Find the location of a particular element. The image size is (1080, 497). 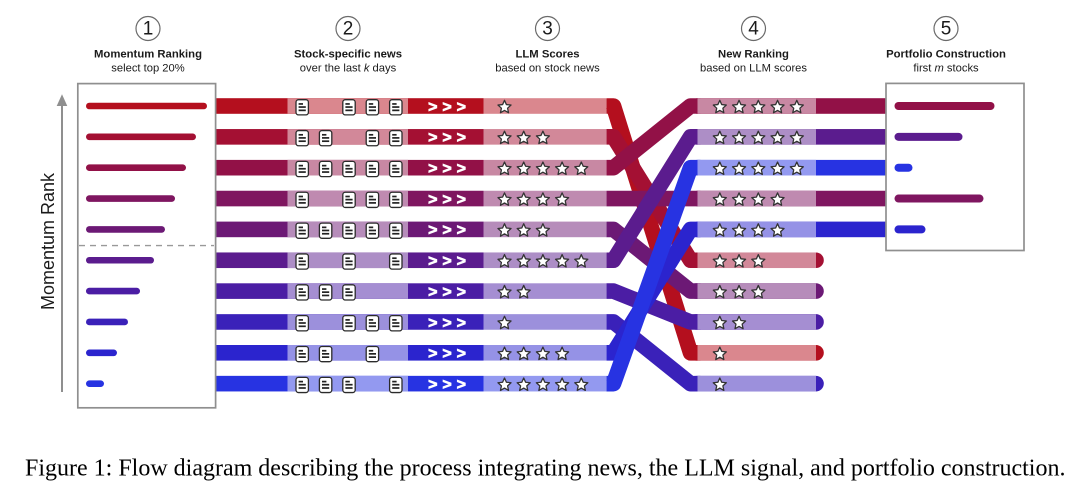

svg-text: Momentum Rank is located at coordinates (48, 241).